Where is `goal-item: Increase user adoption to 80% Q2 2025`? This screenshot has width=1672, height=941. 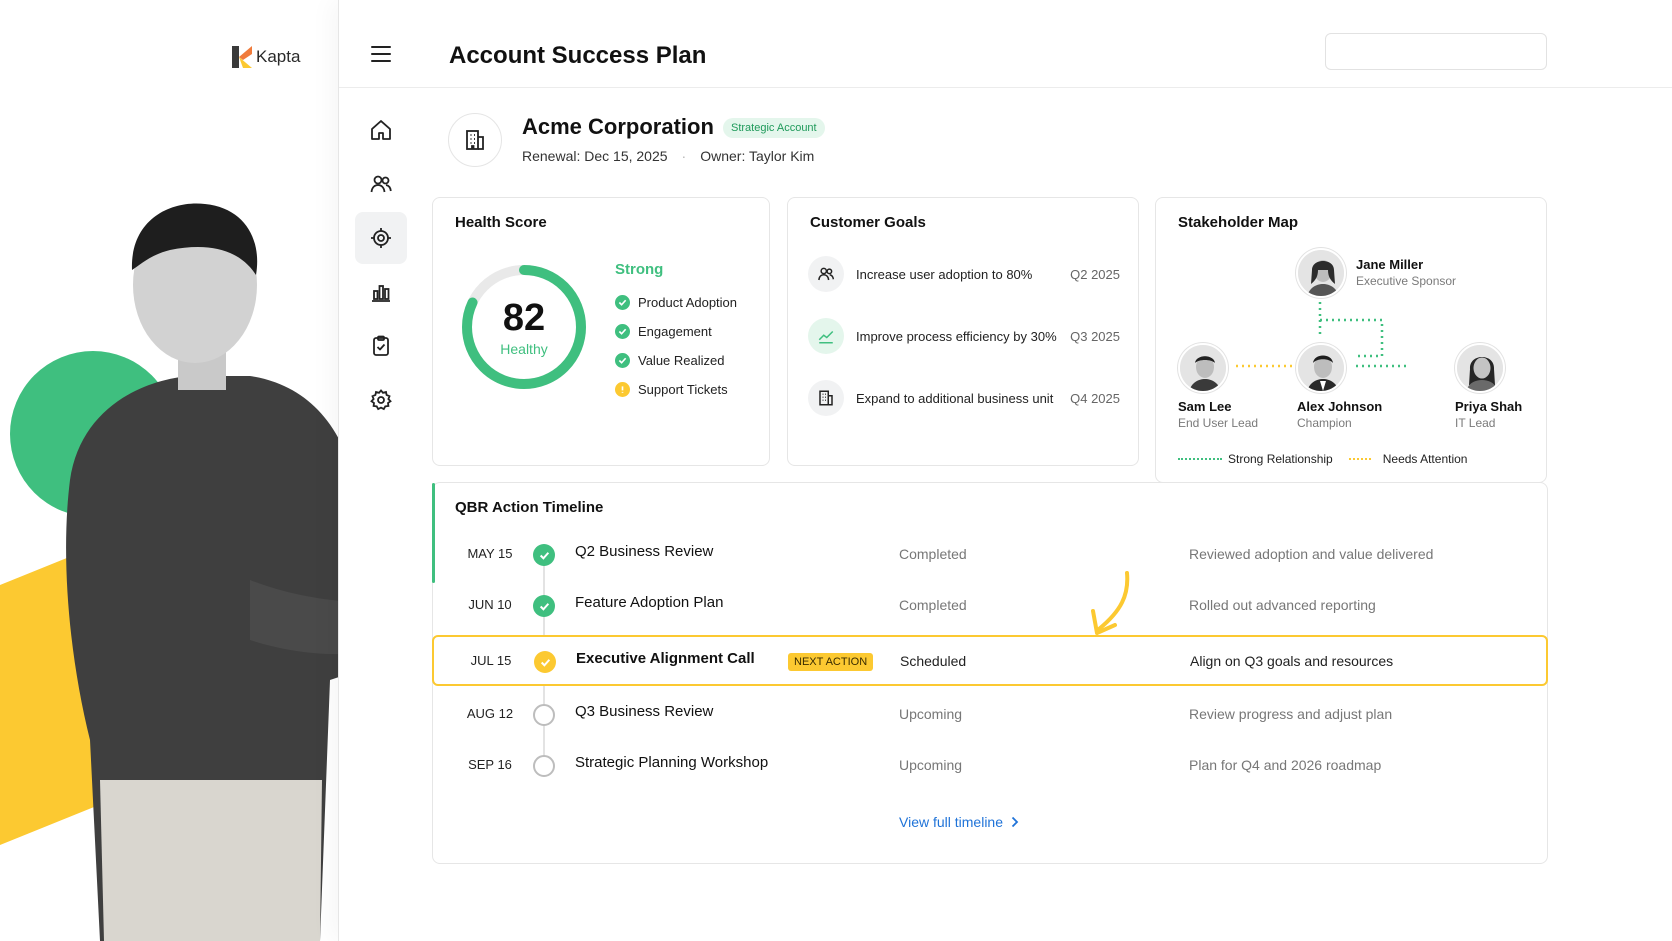 goal-item: Increase user adoption to 80% Q2 2025 is located at coordinates (964, 274).